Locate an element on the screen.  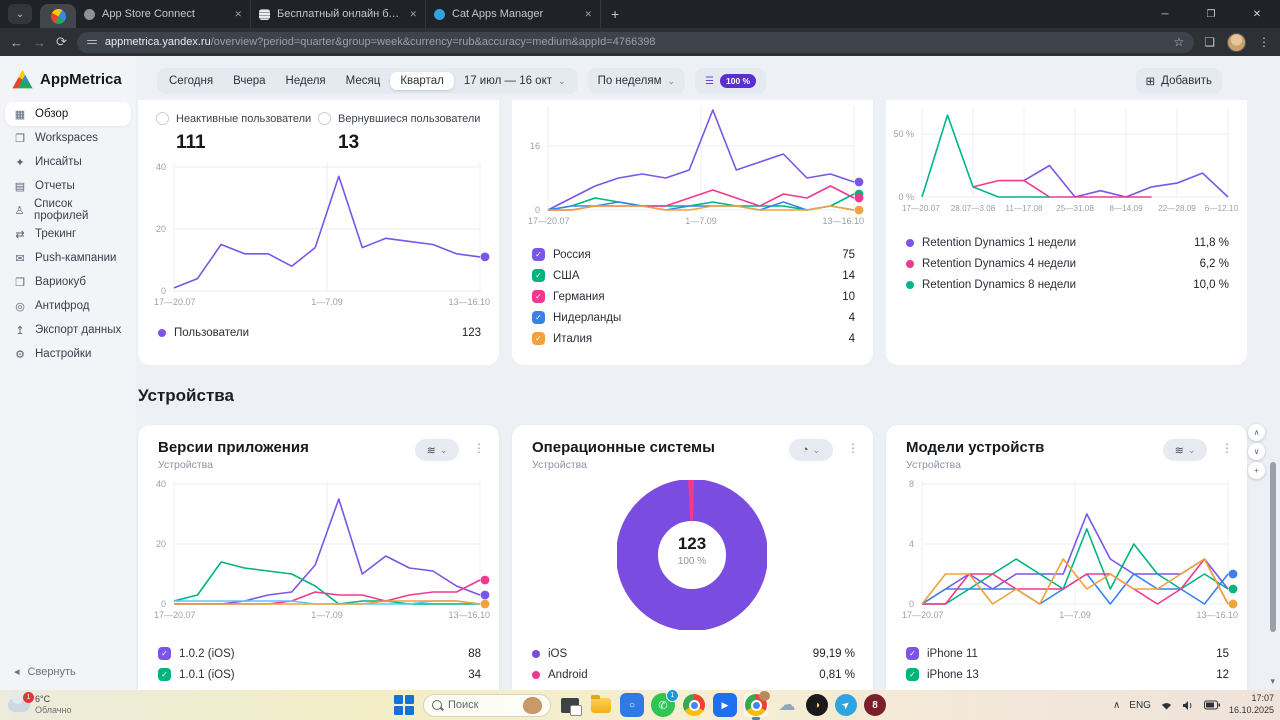
sidebar-item-отчеты: ▤ Отчеты is located at coordinates (68, 186).